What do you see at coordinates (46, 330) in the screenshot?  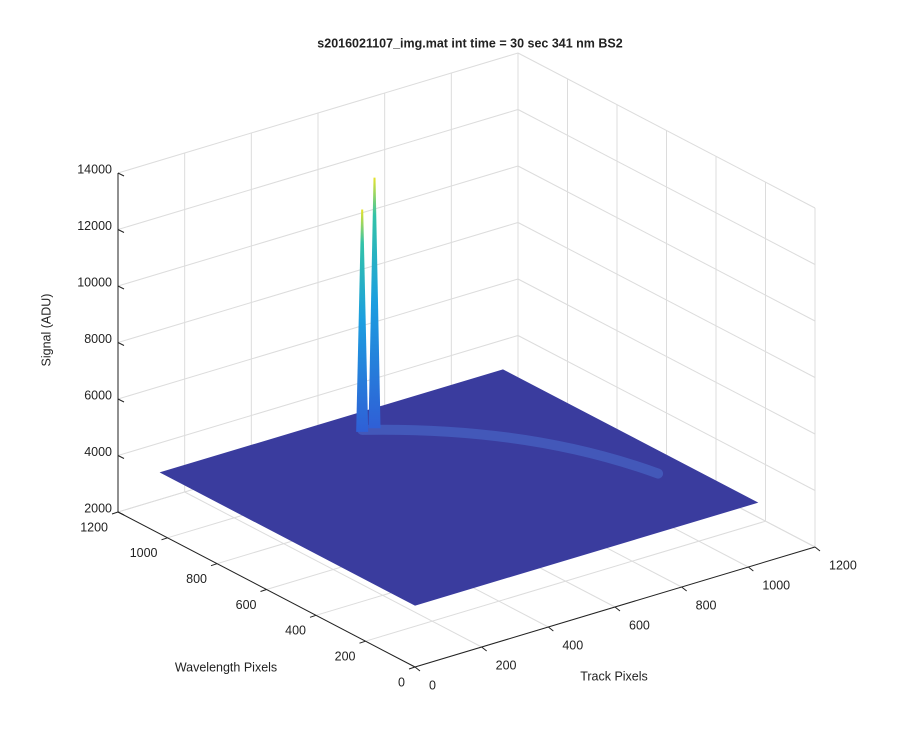 I see `z-axis-title: Signal (ADU)` at bounding box center [46, 330].